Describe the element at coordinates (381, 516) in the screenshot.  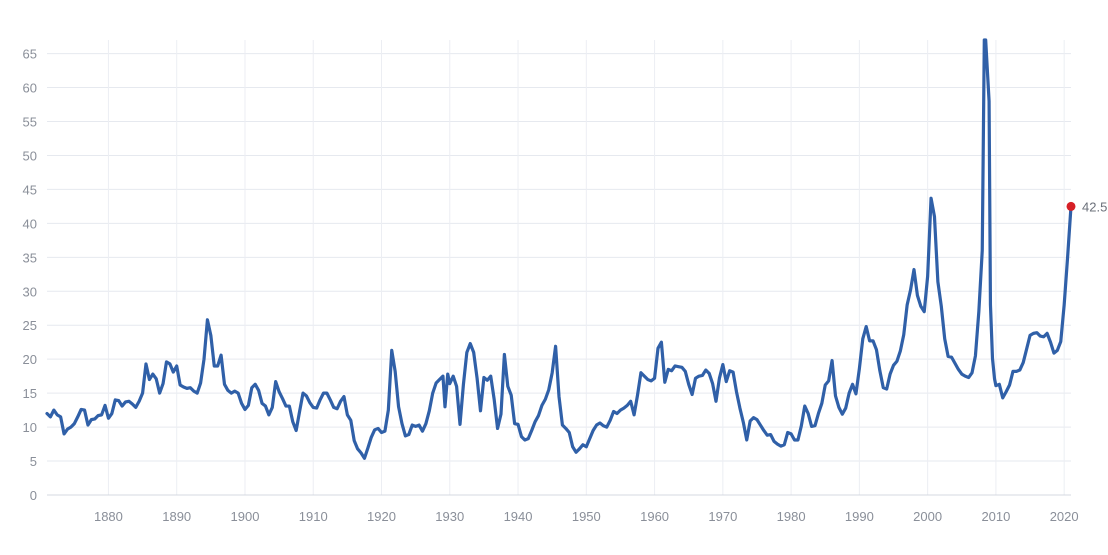
I see `x-tick-label: 1920` at that location.